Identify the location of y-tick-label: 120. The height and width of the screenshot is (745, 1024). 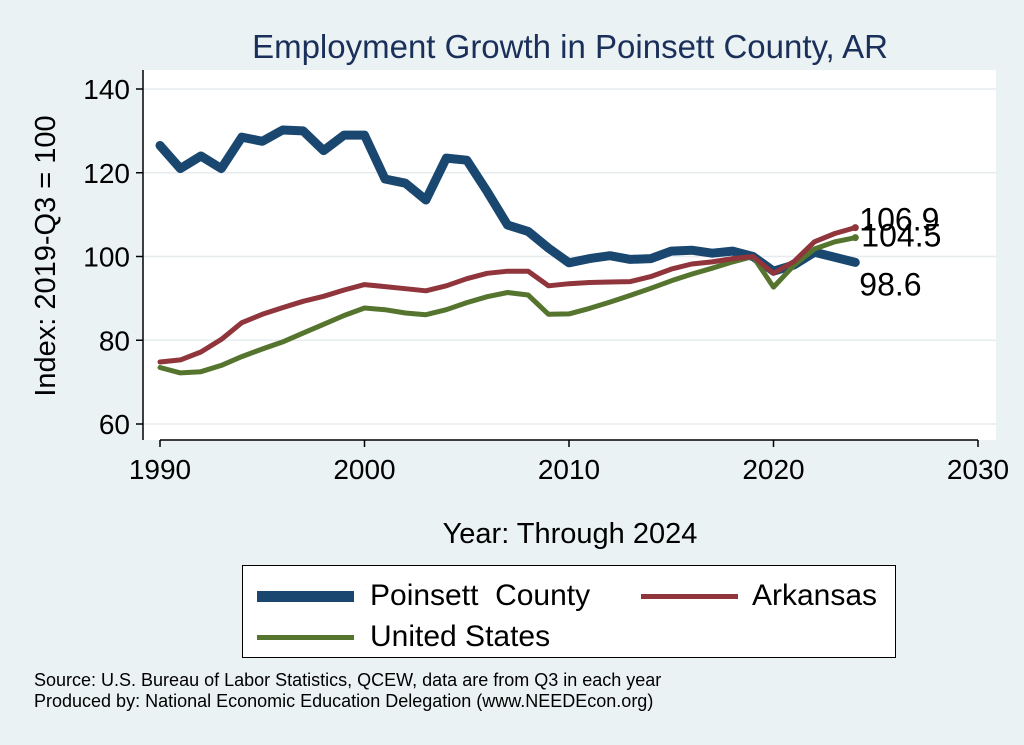
(106, 173).